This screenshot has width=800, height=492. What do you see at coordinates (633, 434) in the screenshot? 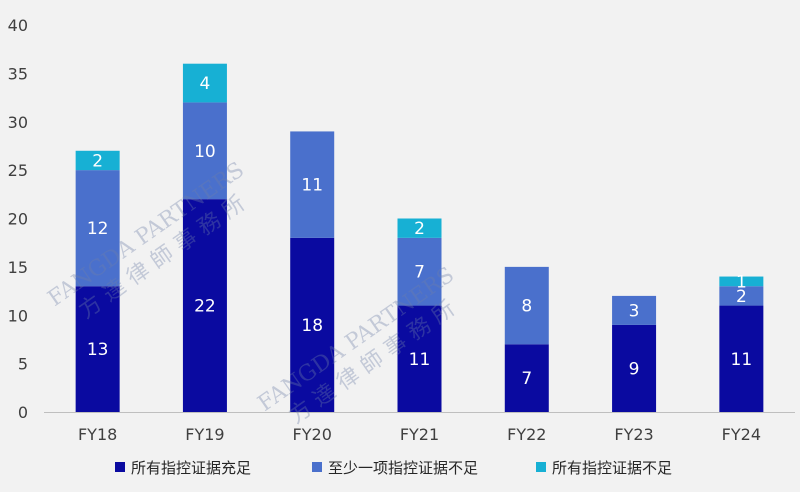
I see `x-tick-label: FY23` at bounding box center [633, 434].